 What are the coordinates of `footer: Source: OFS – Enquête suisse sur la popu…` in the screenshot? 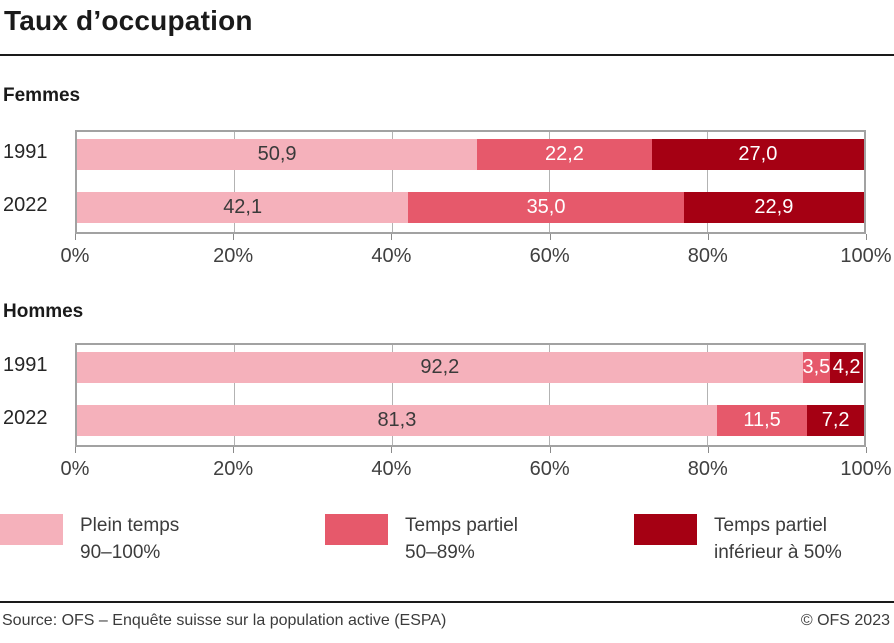 It's located at (447, 616).